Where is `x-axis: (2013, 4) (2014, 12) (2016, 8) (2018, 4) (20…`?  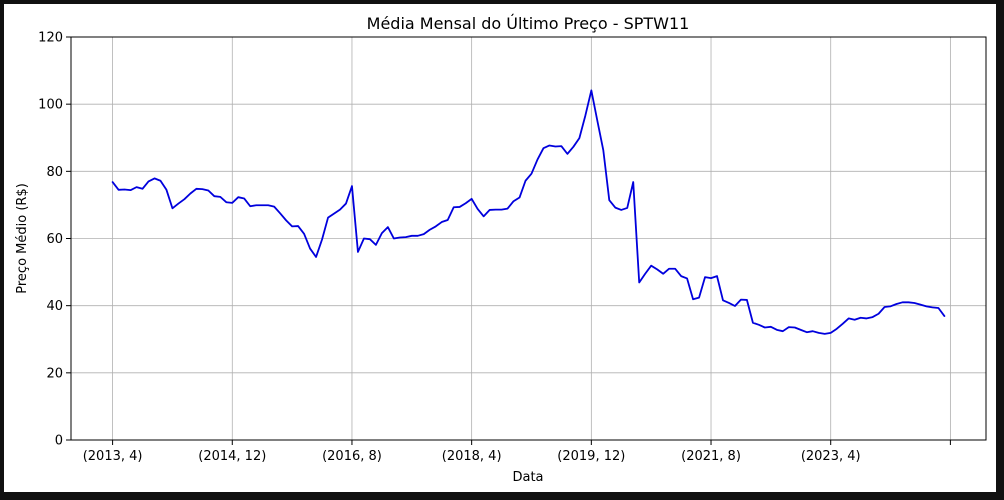 x-axis: (2013, 4) (2014, 12) (2016, 8) (2018, 4) (20… is located at coordinates (517, 452).